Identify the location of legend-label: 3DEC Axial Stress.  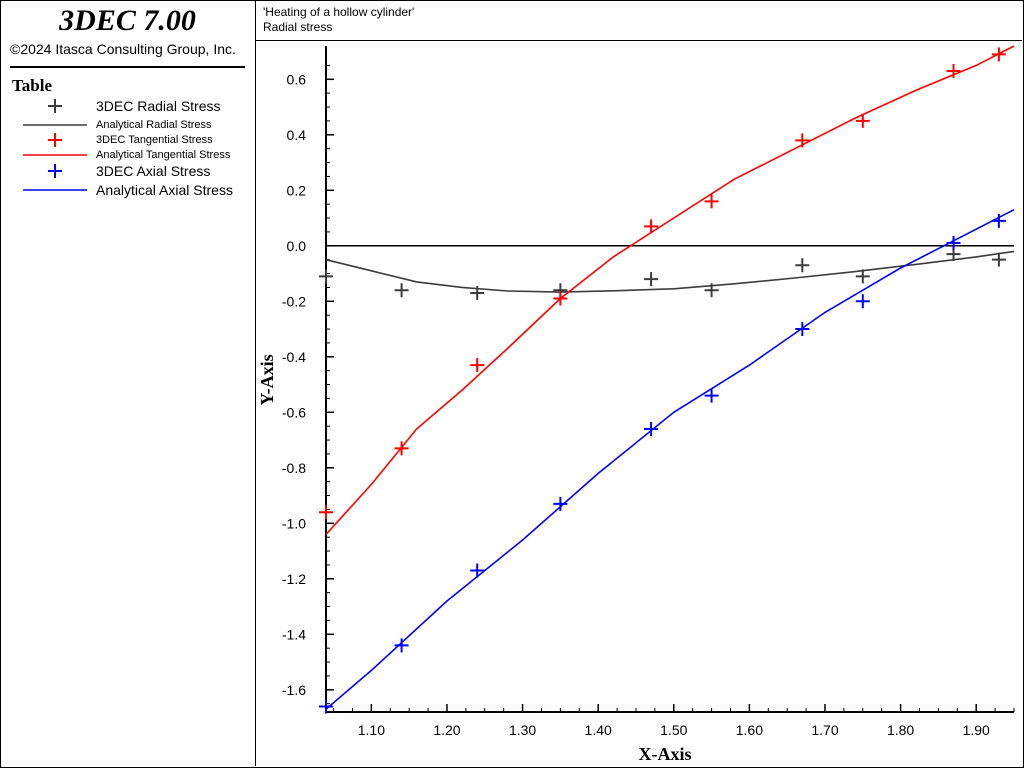
(153, 171).